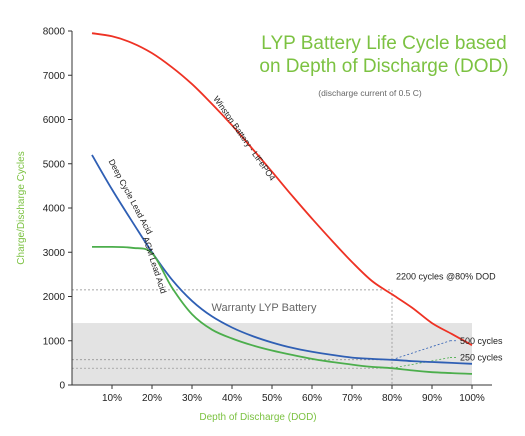  I want to click on x-tick-label: 20%, so click(152, 398).